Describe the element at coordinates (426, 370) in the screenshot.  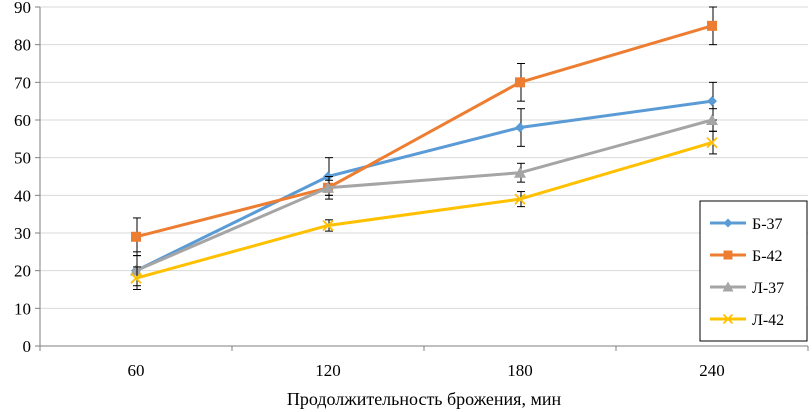
I see `x-axis-tick-labels: 60 120 180 240` at that location.